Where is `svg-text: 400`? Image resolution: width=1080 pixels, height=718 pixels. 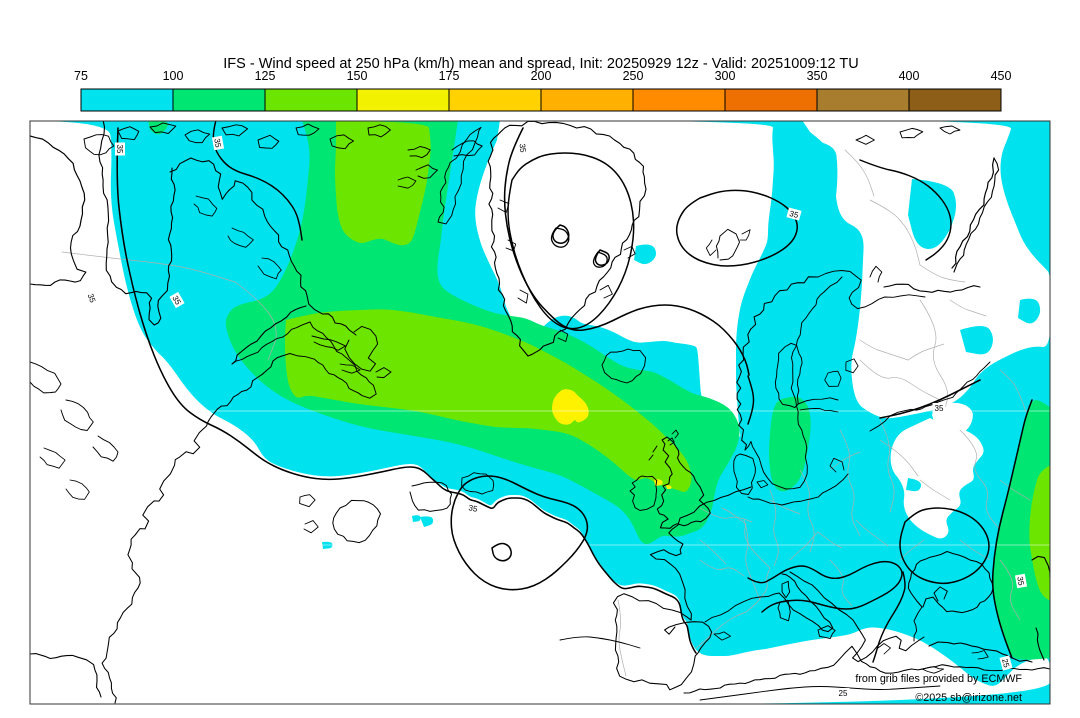
svg-text: 400 is located at coordinates (909, 76).